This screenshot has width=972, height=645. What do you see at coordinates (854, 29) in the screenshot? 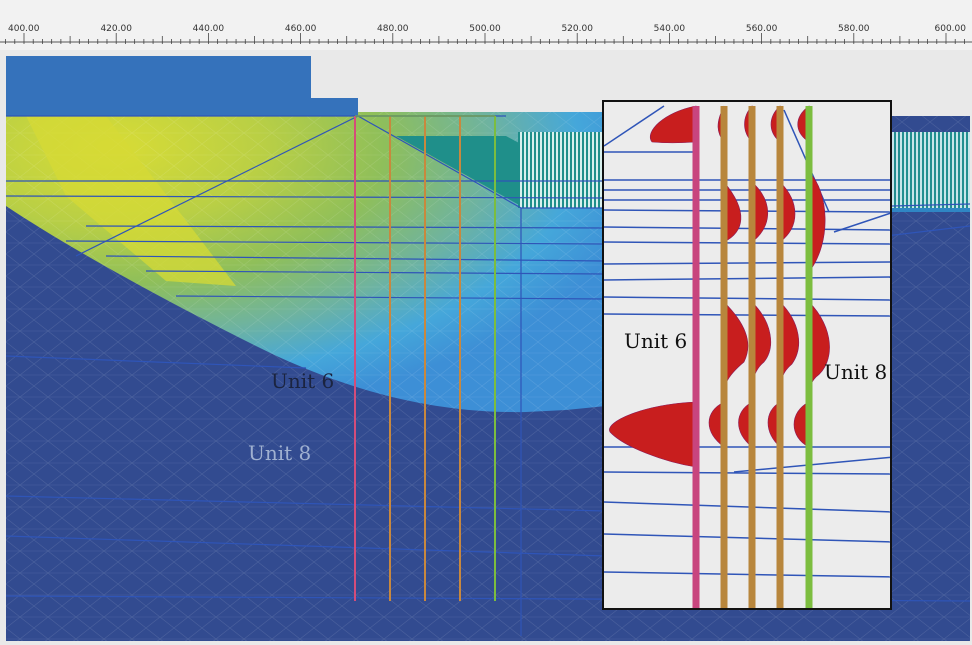
I see `ruler-tick-label: 580.00` at bounding box center [854, 29].